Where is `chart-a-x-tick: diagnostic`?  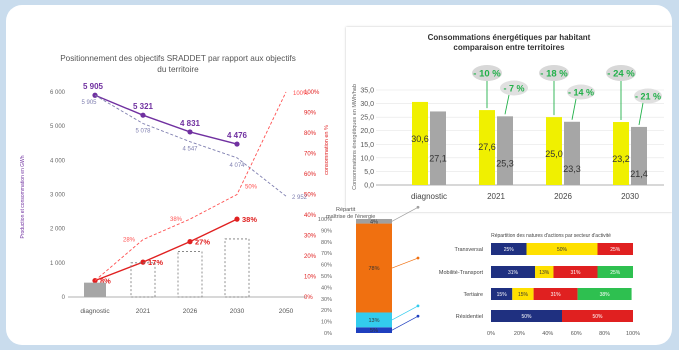 chart-a-x-tick: diagnostic is located at coordinates (95, 311).